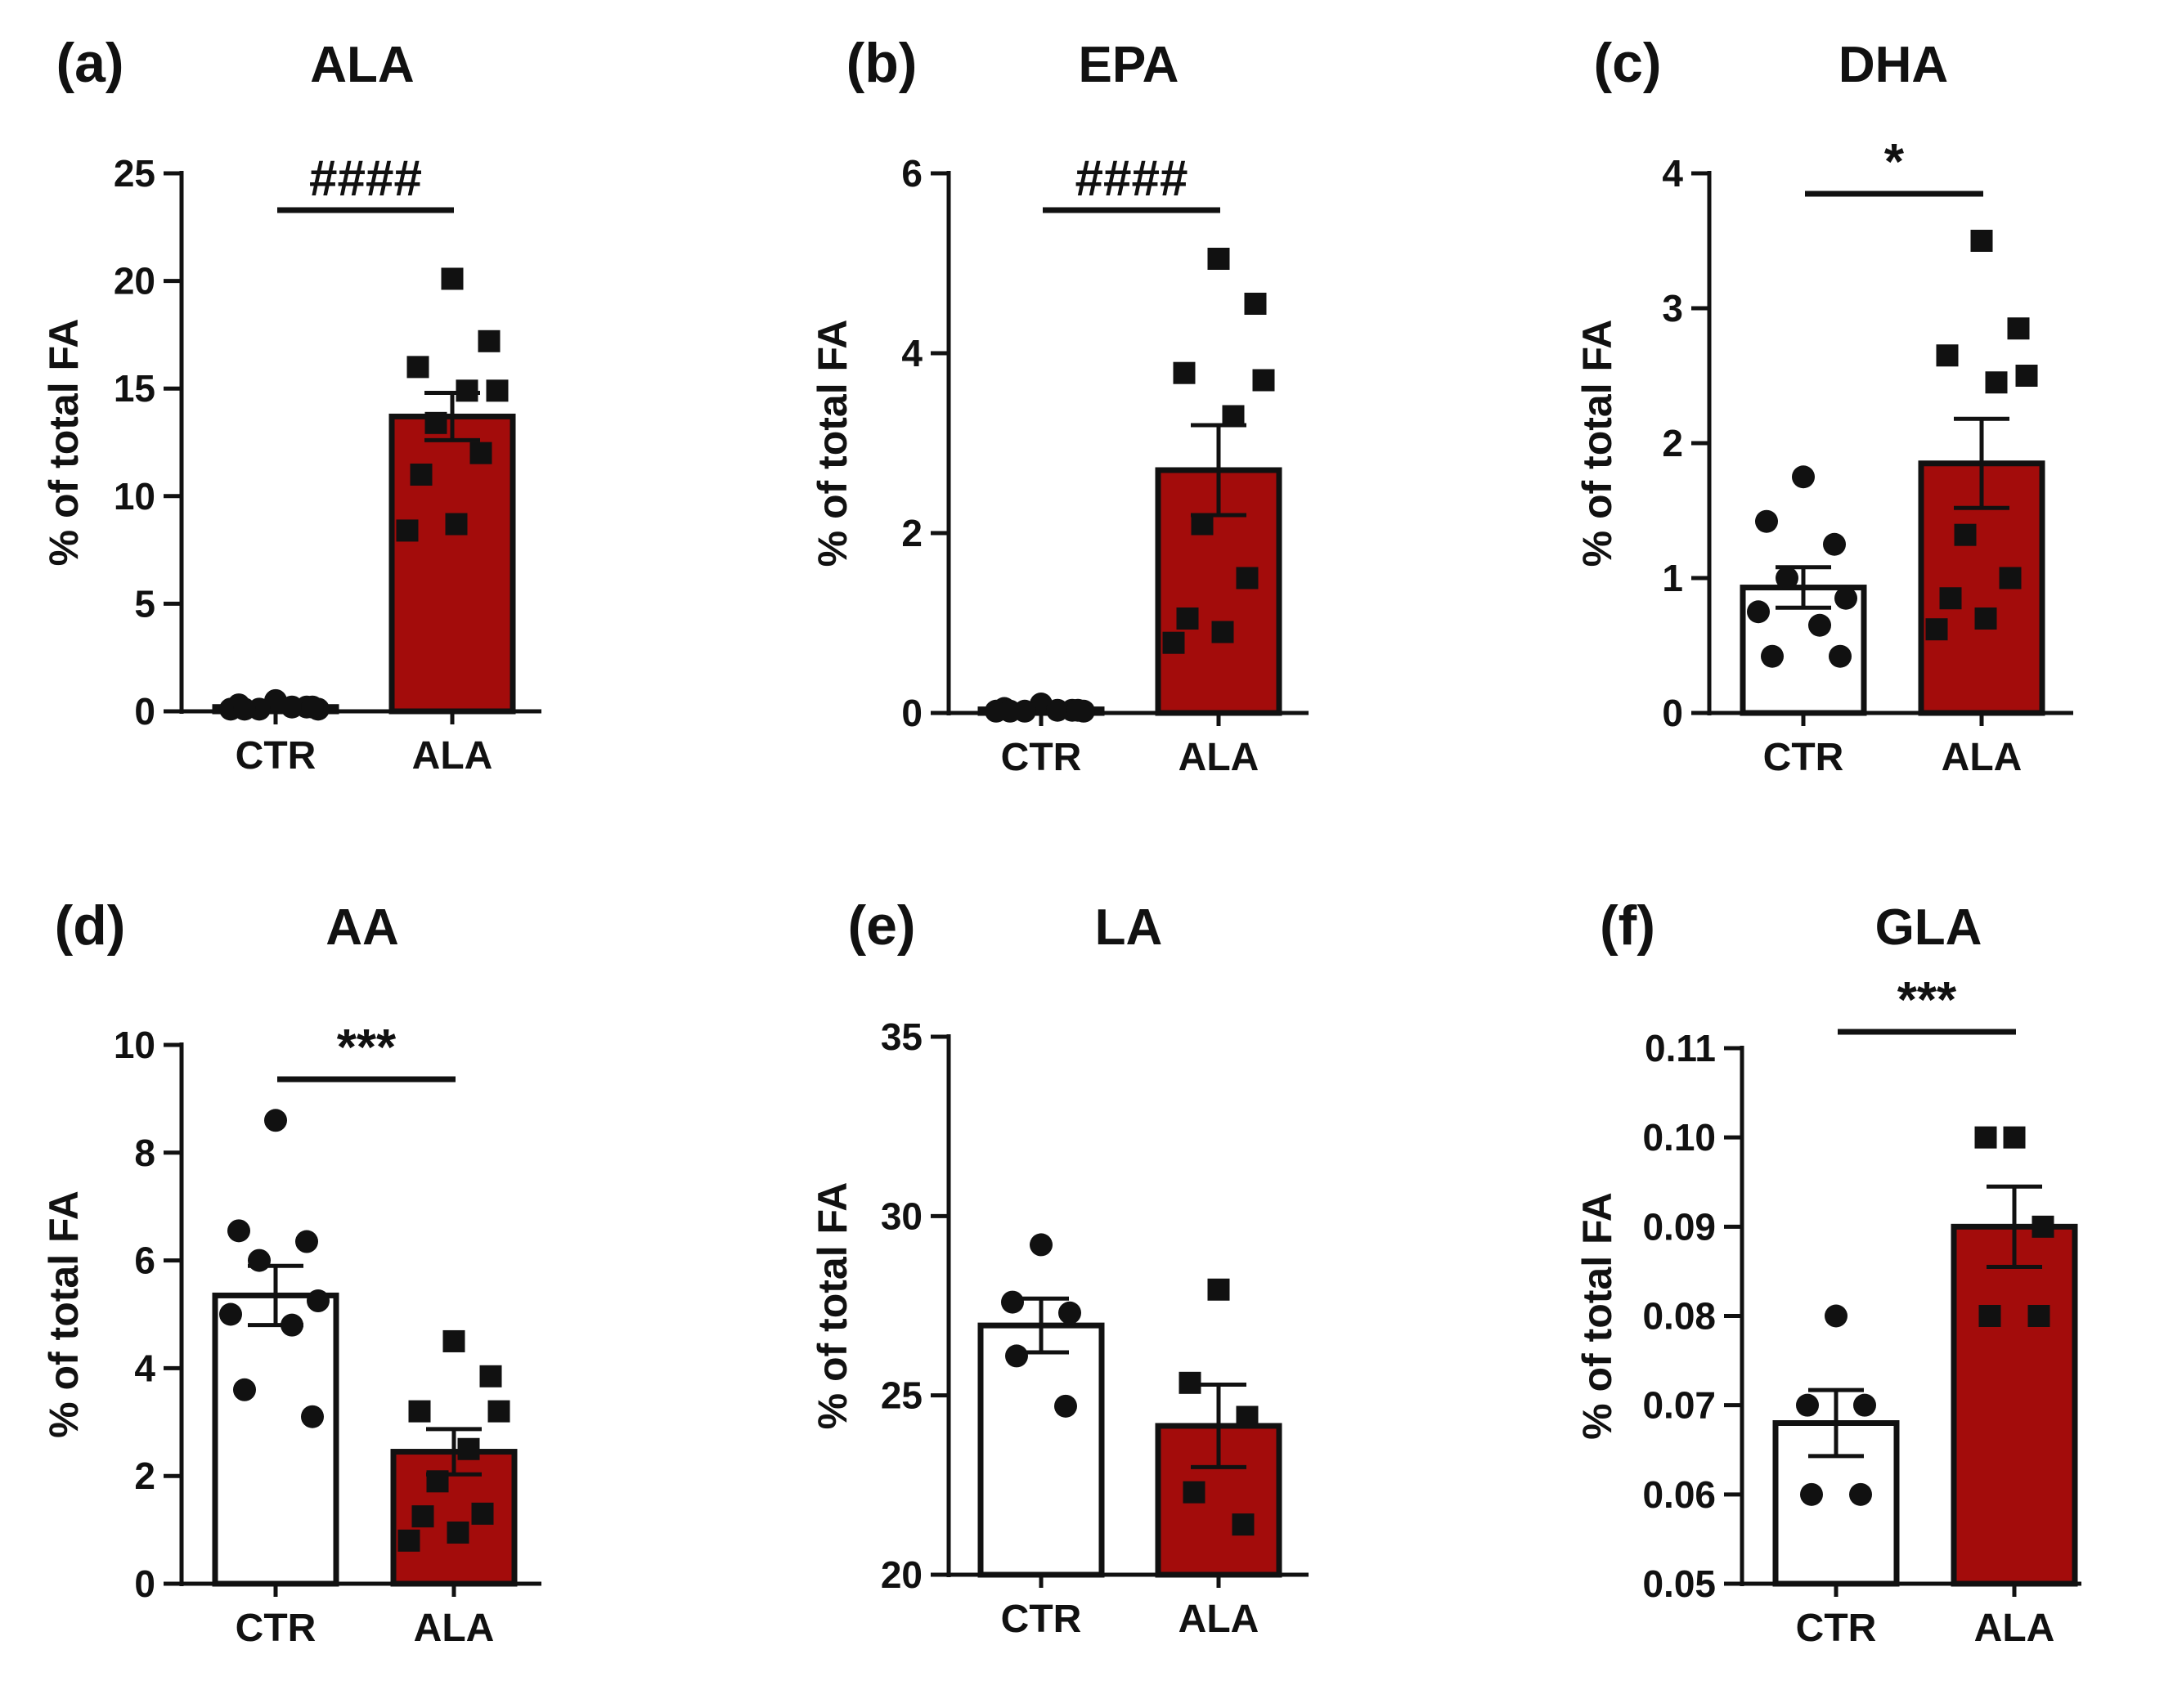  What do you see at coordinates (91, 925) in the screenshot?
I see `panel-letter: (d)` at bounding box center [91, 925].